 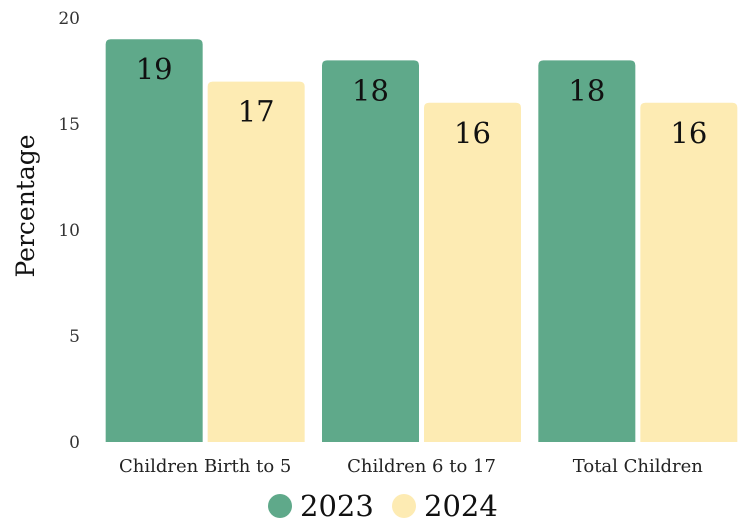 What do you see at coordinates (461, 506) in the screenshot?
I see `legend-label-2024: 2024` at bounding box center [461, 506].